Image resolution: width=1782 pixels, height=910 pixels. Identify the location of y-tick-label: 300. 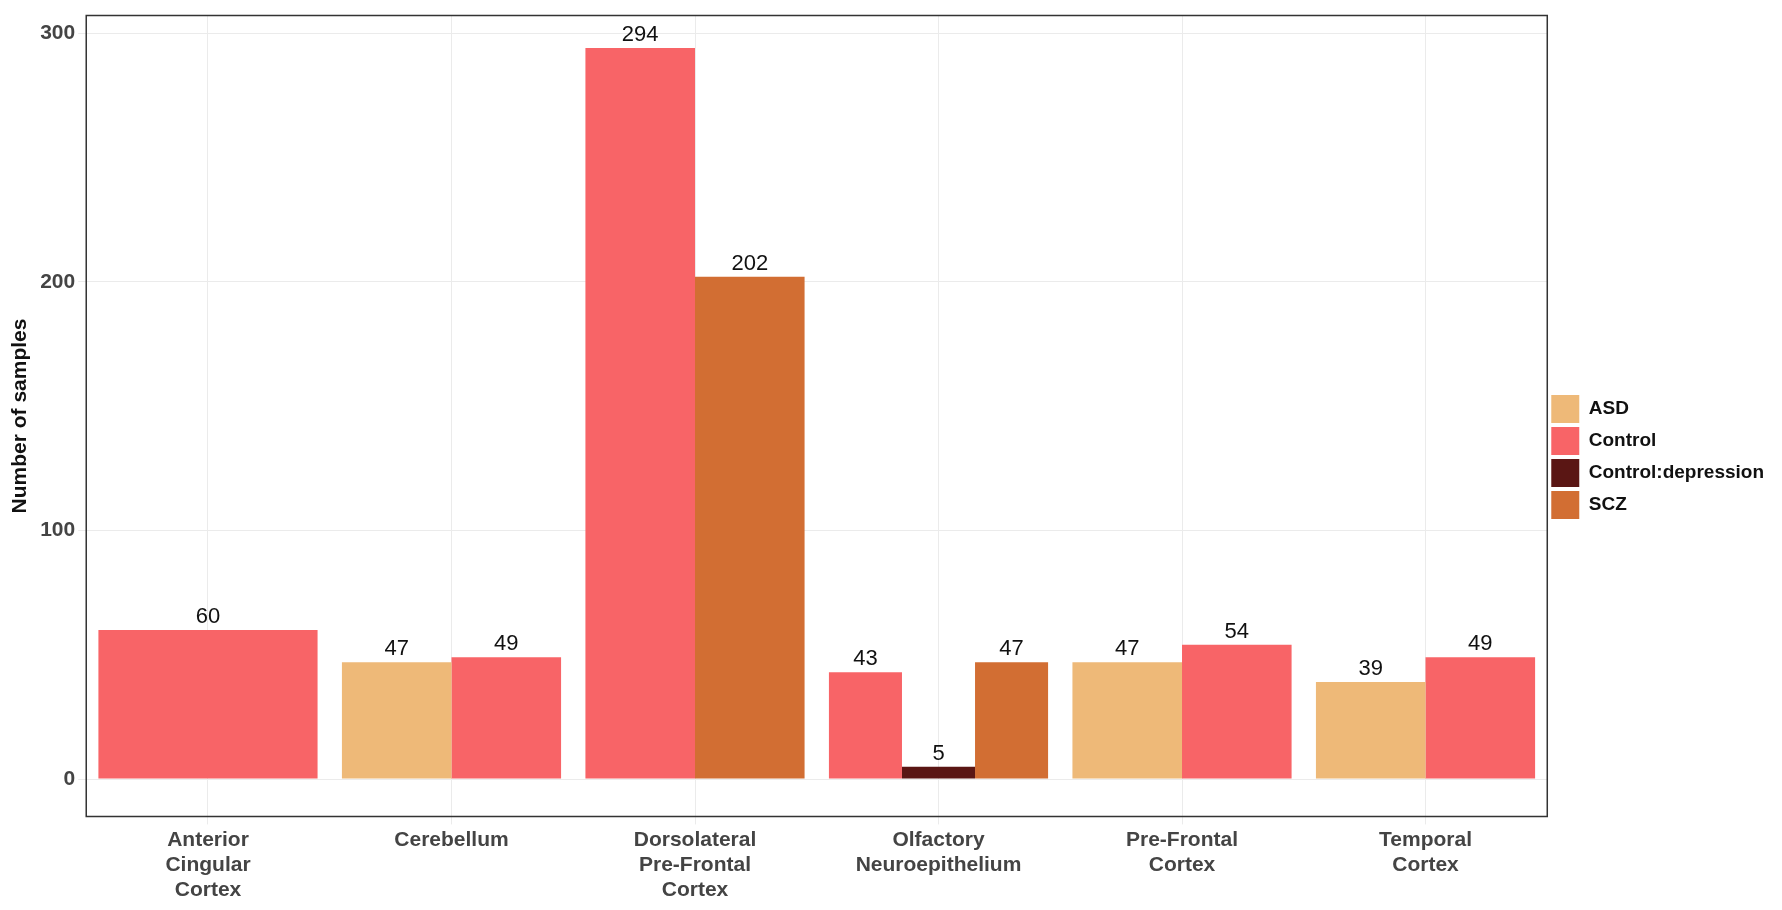
(58, 31).